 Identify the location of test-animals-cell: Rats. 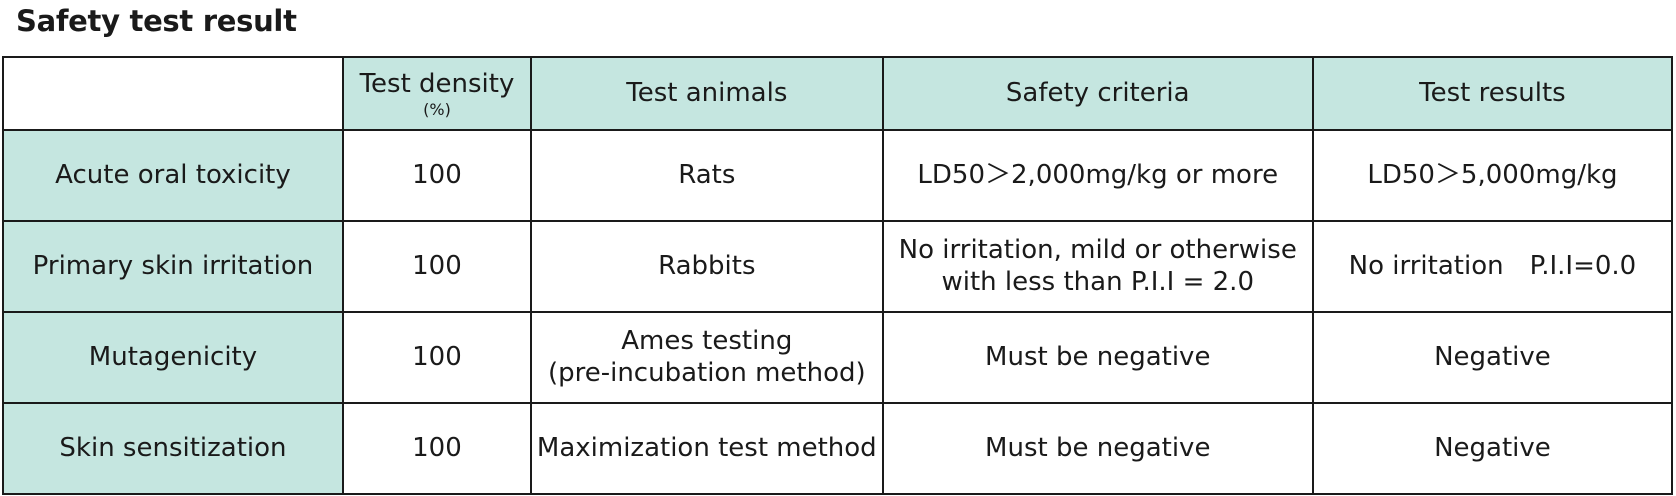
(706, 175).